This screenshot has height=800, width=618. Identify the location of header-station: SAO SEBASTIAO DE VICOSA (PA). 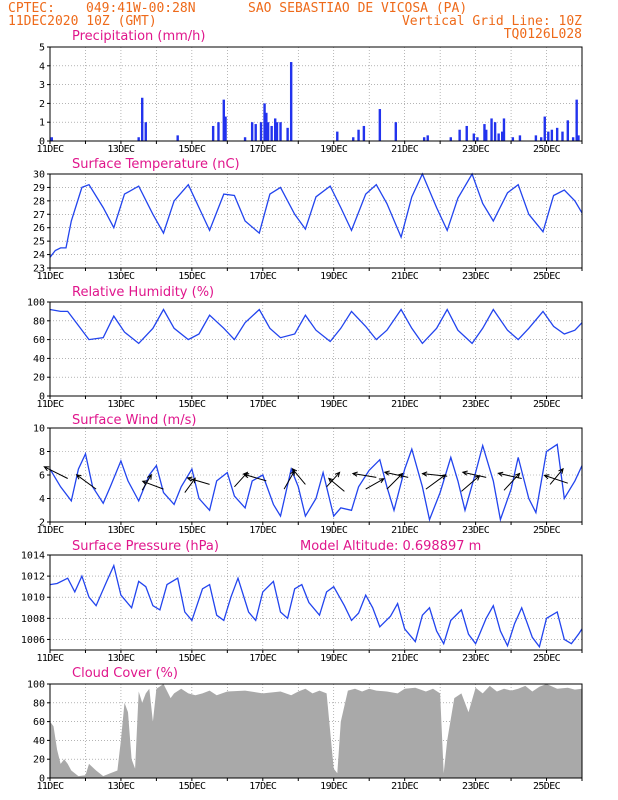
(357, 8).